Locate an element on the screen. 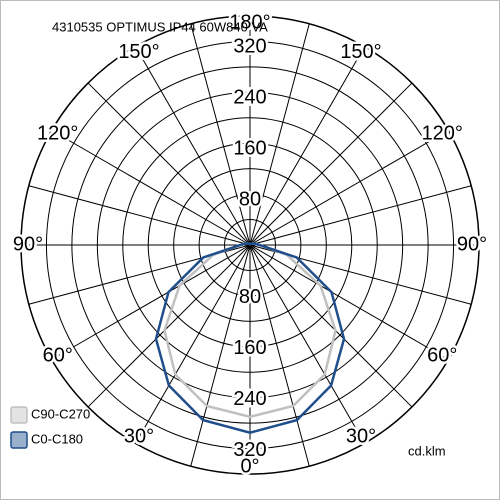 This screenshot has width=500, height=500. unit-label: cd.klm is located at coordinates (427, 450).